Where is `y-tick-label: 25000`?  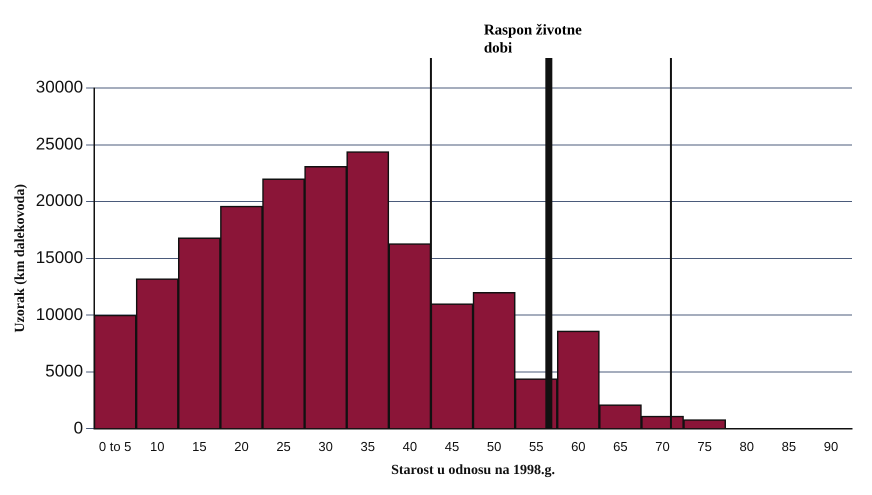 y-tick-label: 25000 is located at coordinates (60, 144).